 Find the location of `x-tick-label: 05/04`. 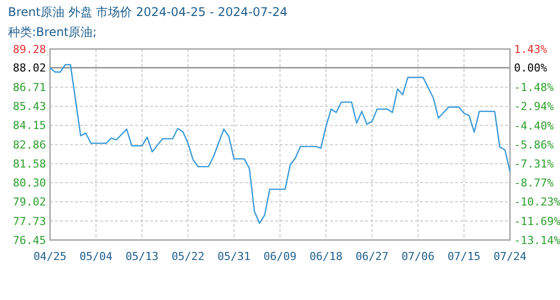

x-tick-label: 05/04 is located at coordinates (96, 256).